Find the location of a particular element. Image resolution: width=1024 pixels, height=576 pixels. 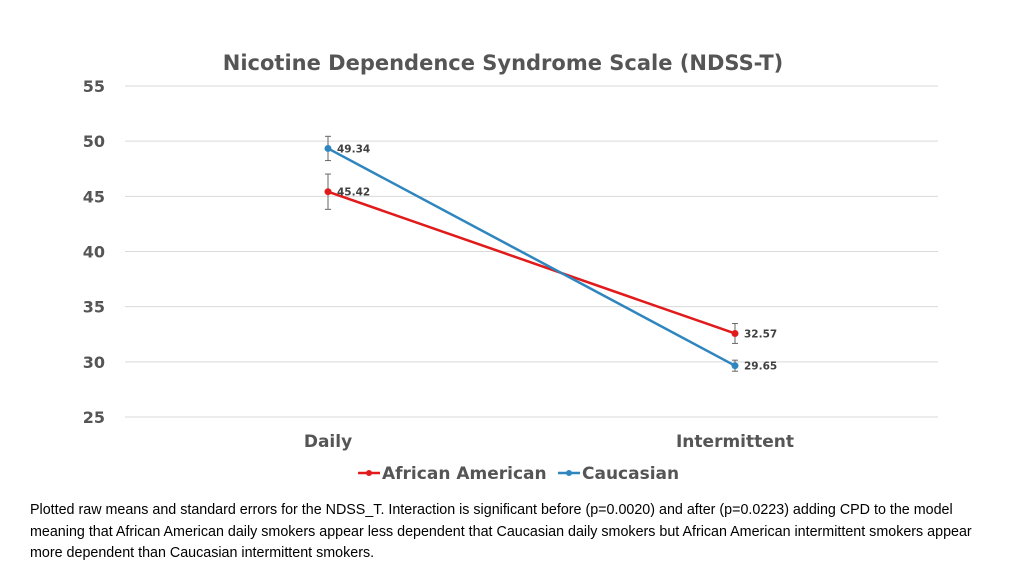

x-tick-label: Intermittent is located at coordinates (735, 442).